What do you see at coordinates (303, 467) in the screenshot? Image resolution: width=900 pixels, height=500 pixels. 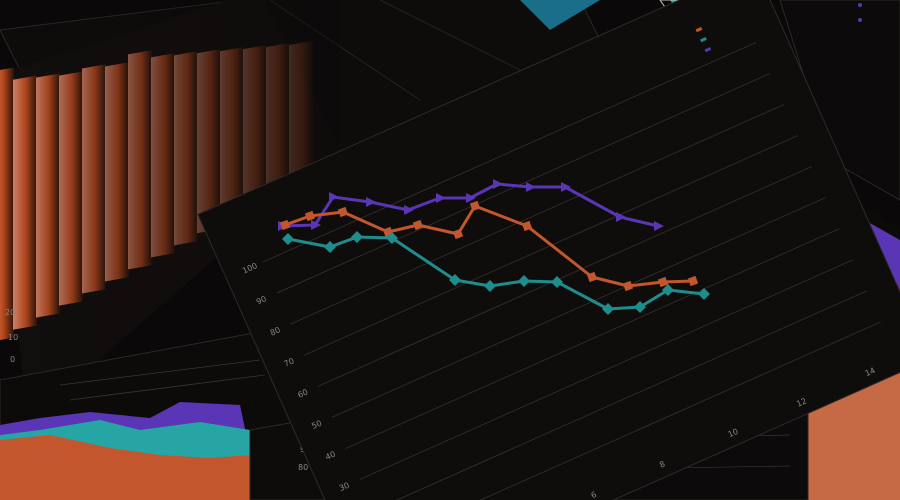 I see `bottom-tick-80: 80` at bounding box center [303, 467].